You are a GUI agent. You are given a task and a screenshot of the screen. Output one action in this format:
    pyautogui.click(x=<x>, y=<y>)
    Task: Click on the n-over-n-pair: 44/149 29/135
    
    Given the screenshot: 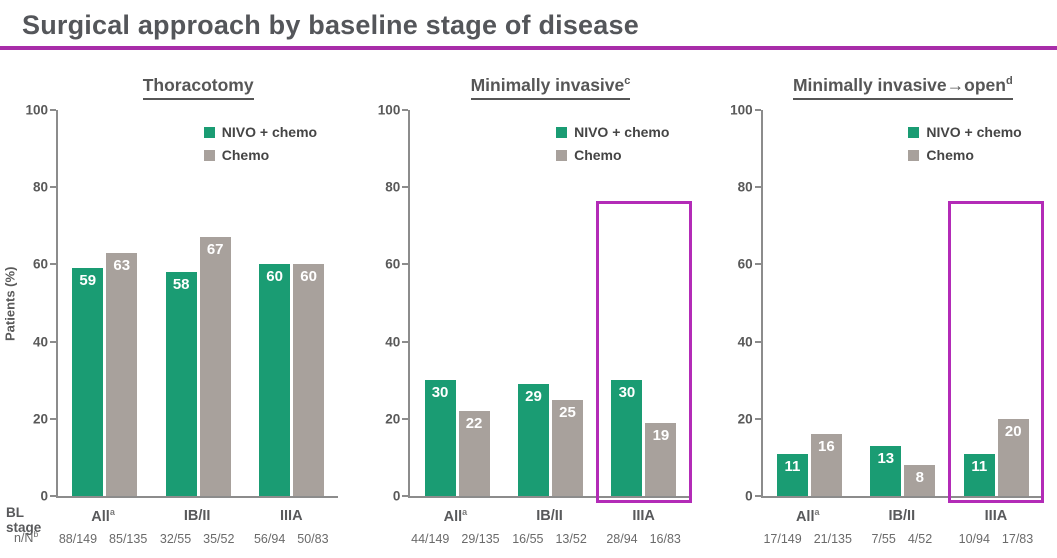 What is the action you would take?
    pyautogui.click(x=455, y=539)
    